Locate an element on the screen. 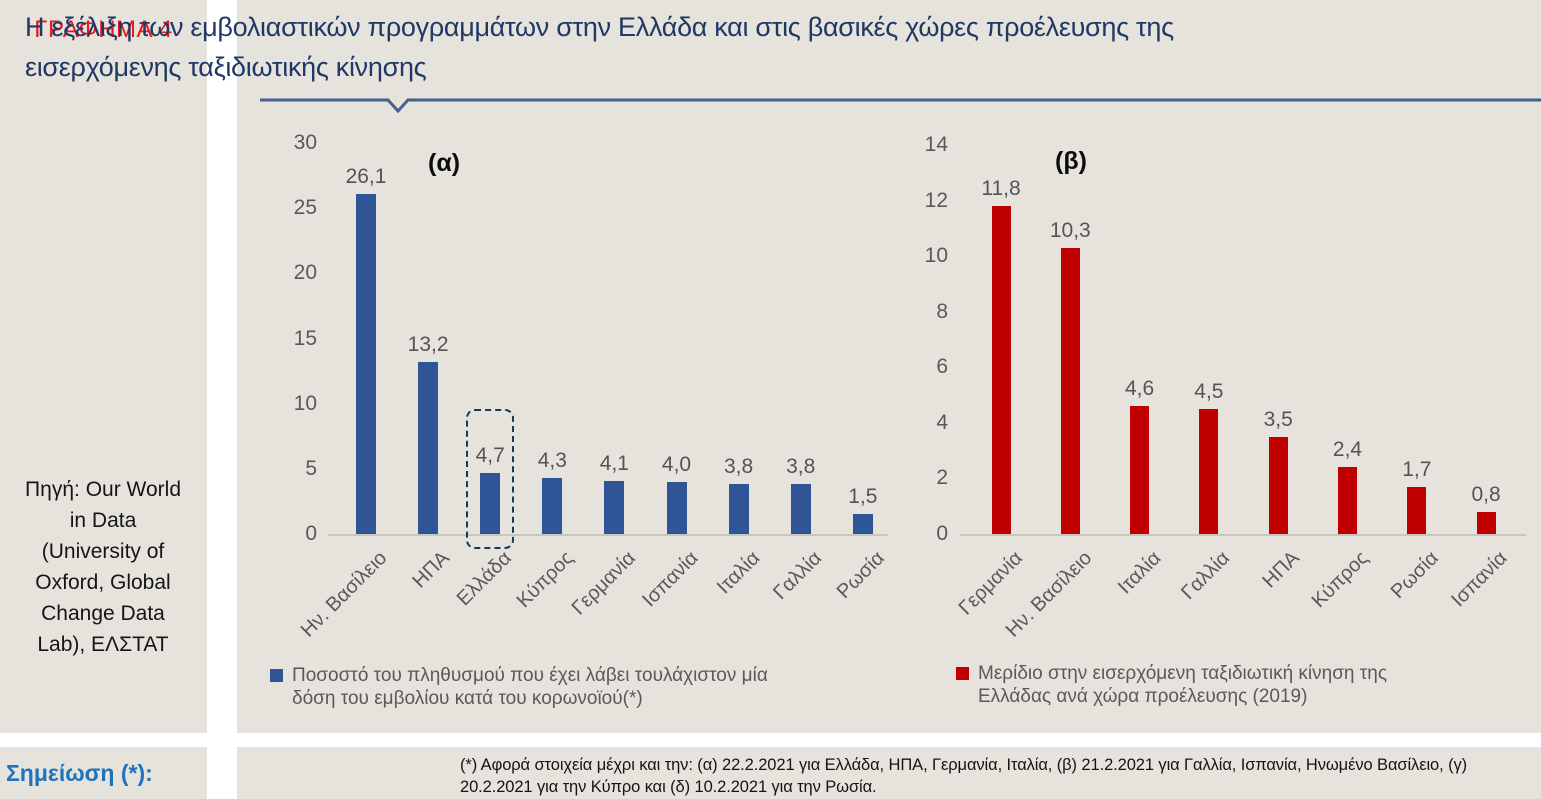 The height and width of the screenshot is (799, 1541). bar-value-label: 13,2 is located at coordinates (428, 344).